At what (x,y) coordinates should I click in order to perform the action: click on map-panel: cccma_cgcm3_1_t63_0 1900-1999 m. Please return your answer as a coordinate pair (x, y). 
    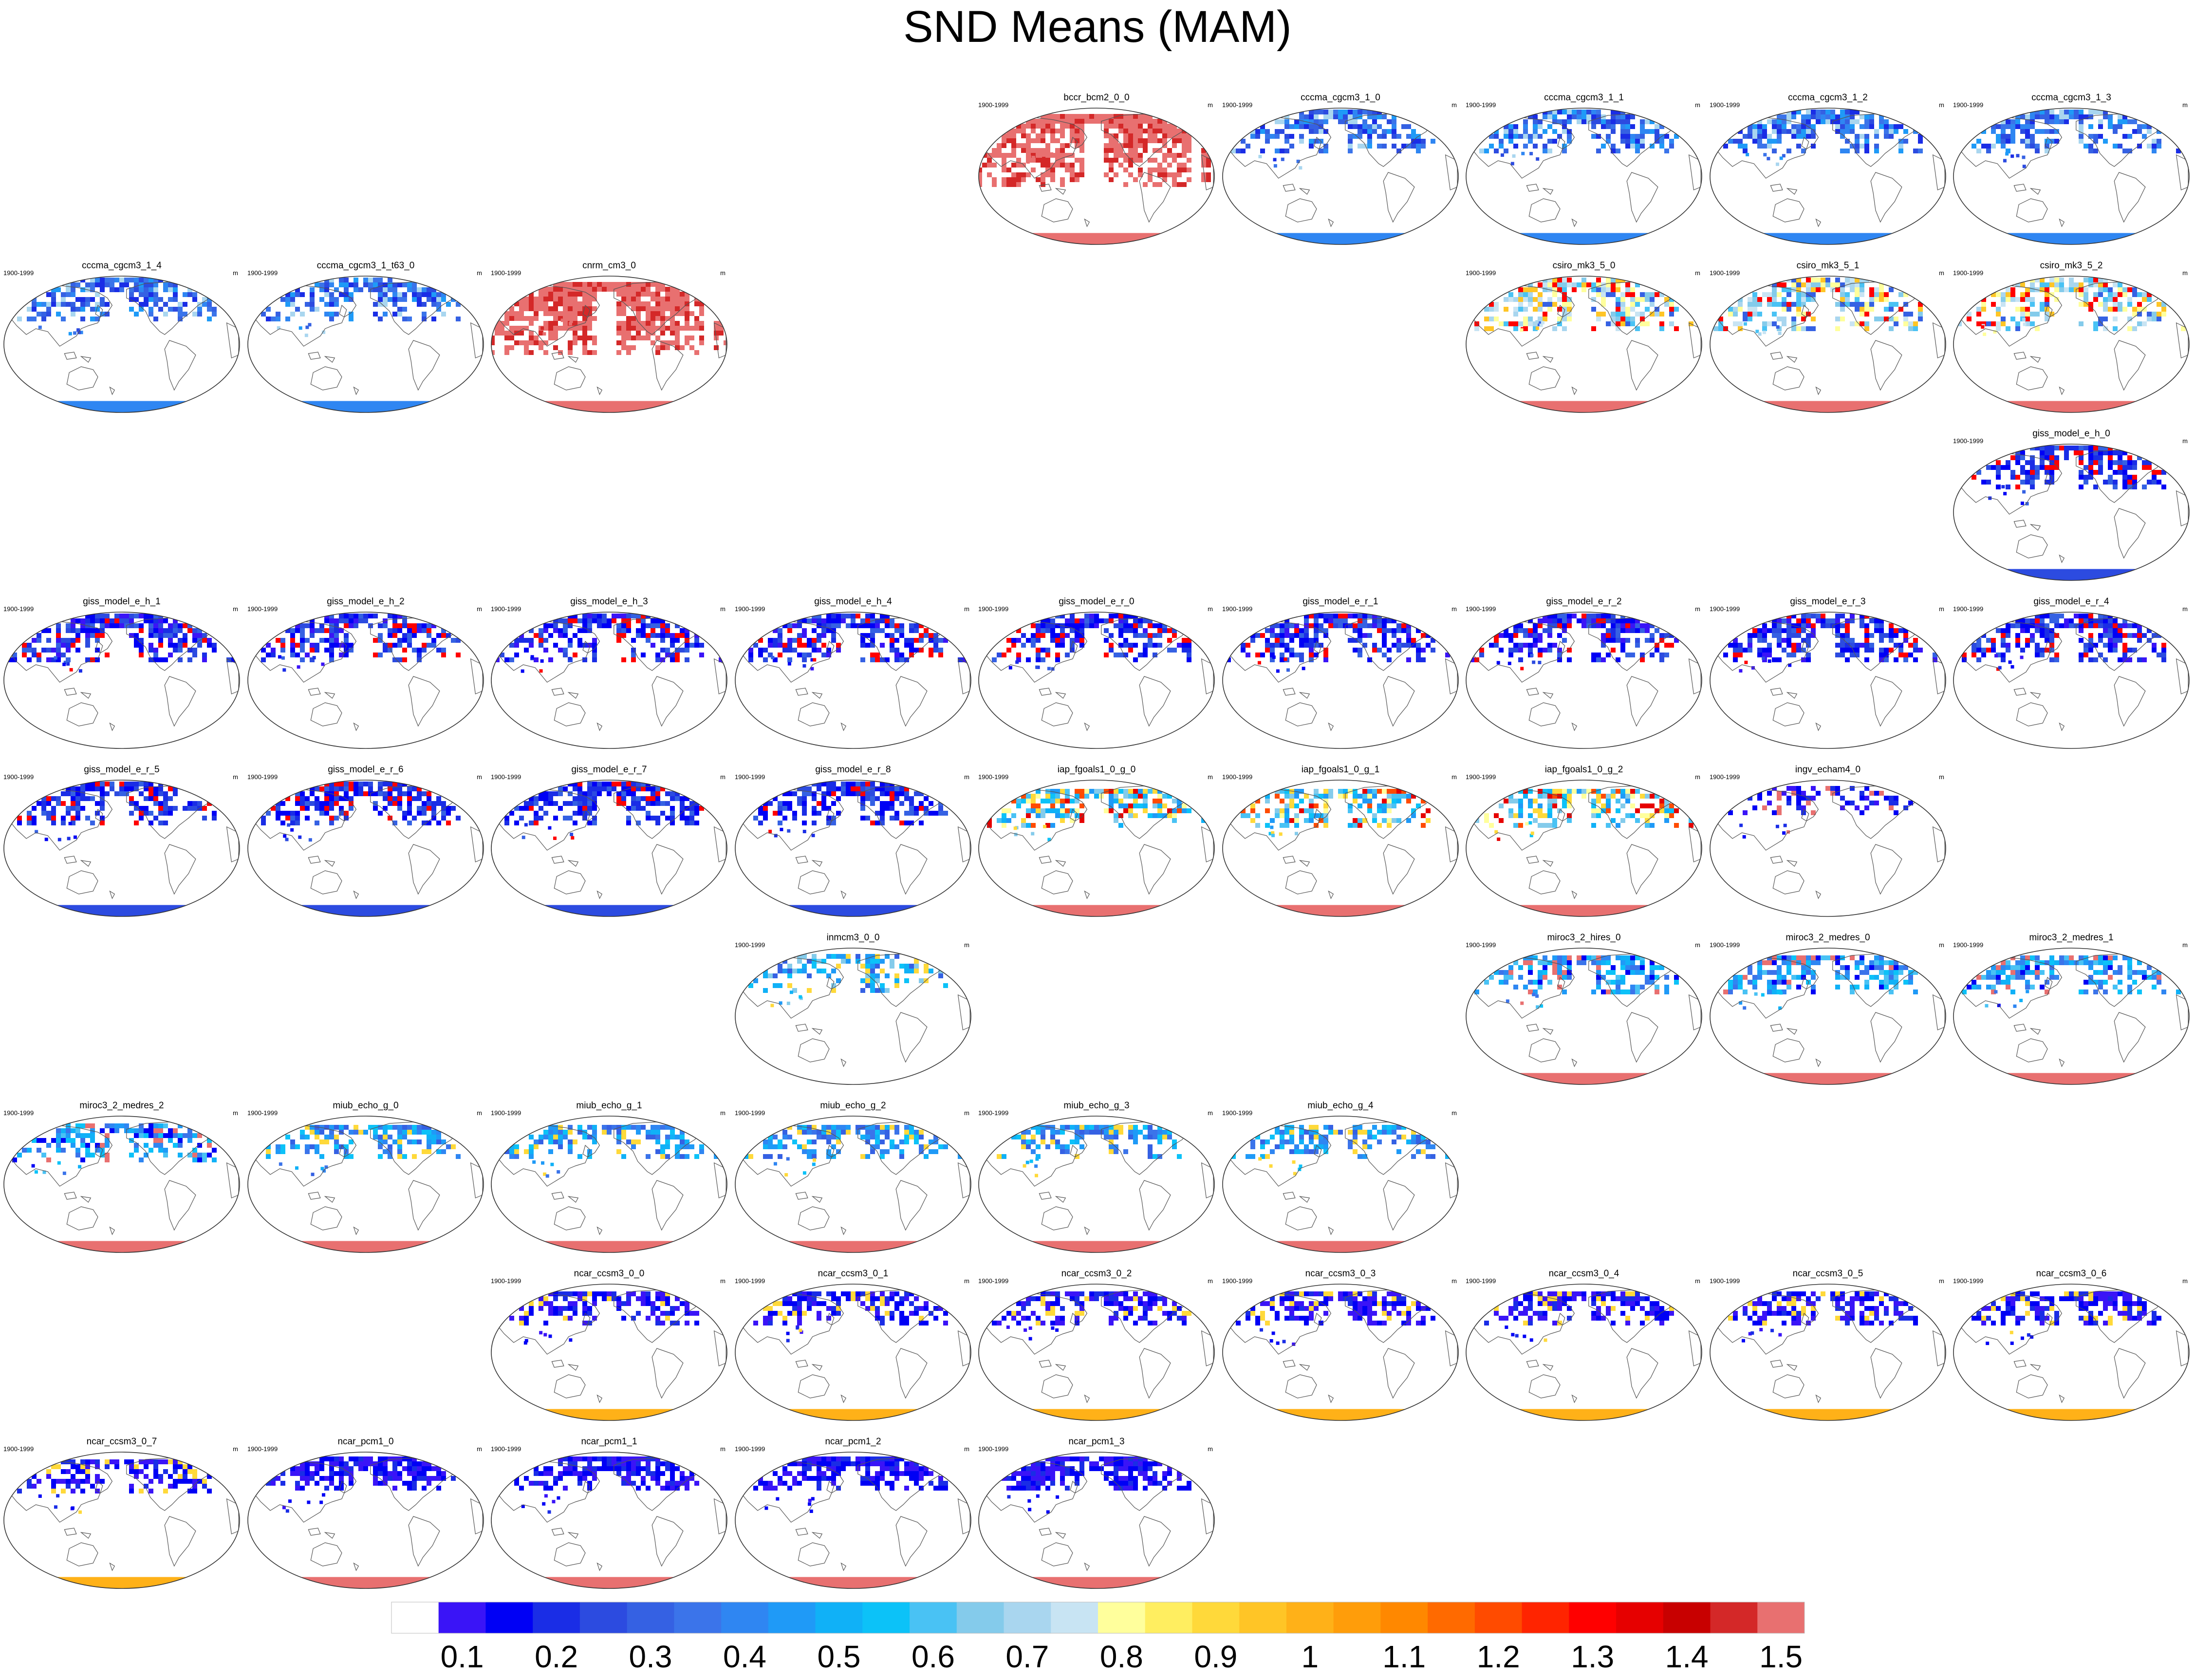
    Looking at the image, I should click on (365, 341).